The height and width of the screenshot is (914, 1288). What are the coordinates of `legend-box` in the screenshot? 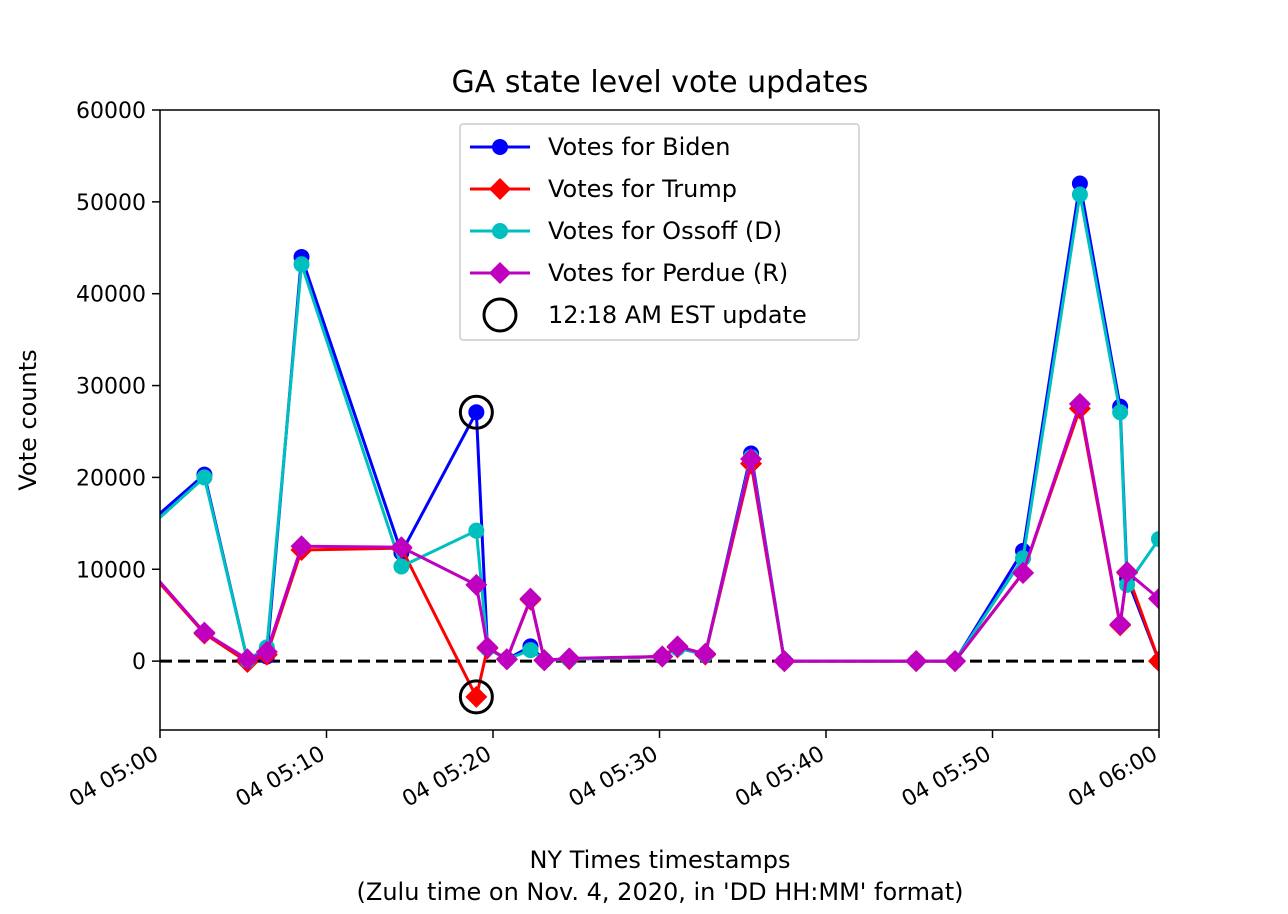 It's located at (659, 232).